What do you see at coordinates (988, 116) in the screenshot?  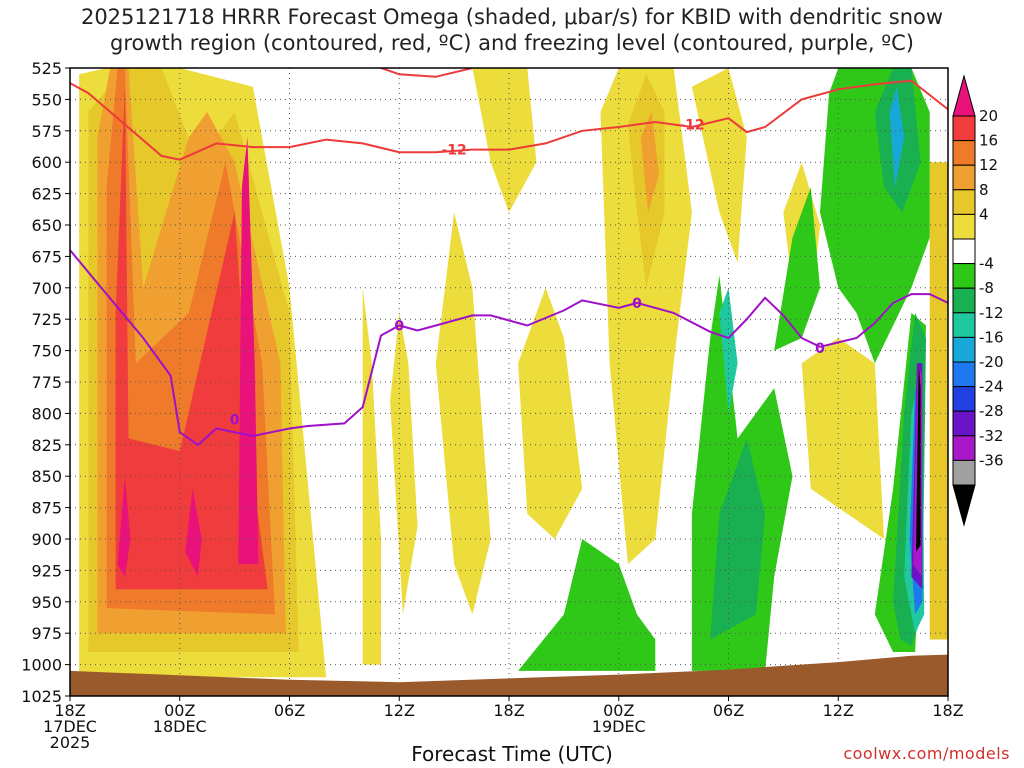 I see `colorbar-label-0: 20` at bounding box center [988, 116].